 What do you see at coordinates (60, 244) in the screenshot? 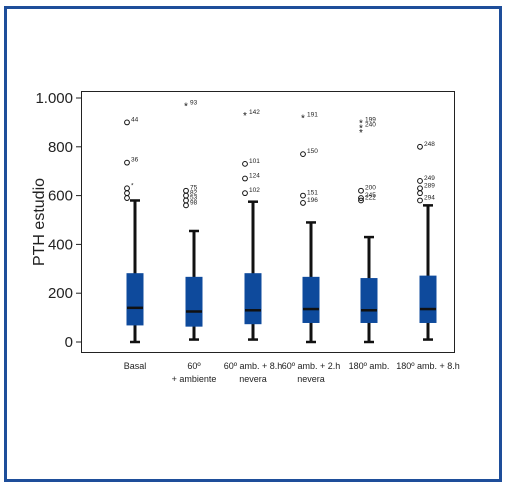
I see `y-tick-label: 400` at bounding box center [60, 244].